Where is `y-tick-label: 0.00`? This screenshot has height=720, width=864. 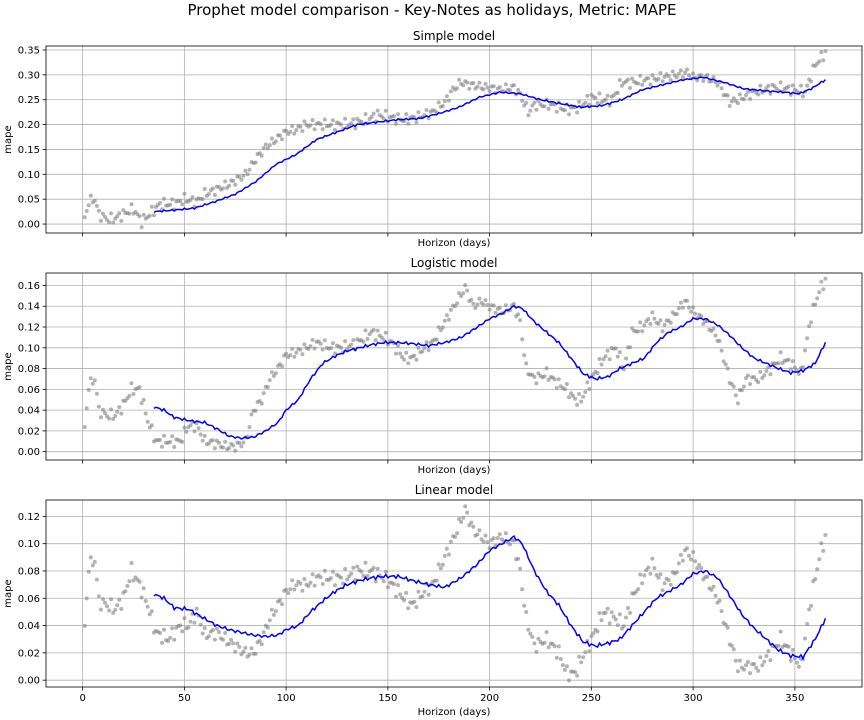
y-tick-label: 0.00 is located at coordinates (29, 225).